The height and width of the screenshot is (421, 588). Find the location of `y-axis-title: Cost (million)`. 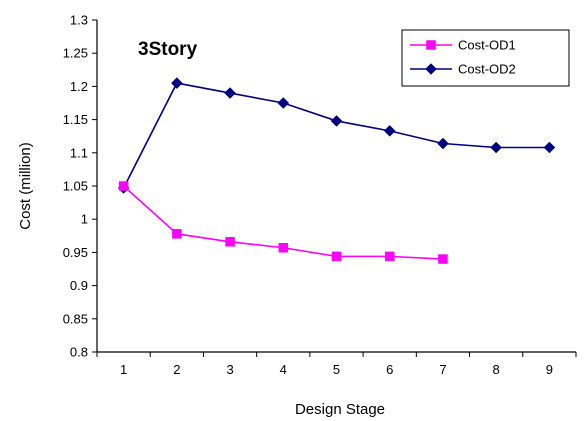

y-axis-title: Cost (million) is located at coordinates (25, 186).